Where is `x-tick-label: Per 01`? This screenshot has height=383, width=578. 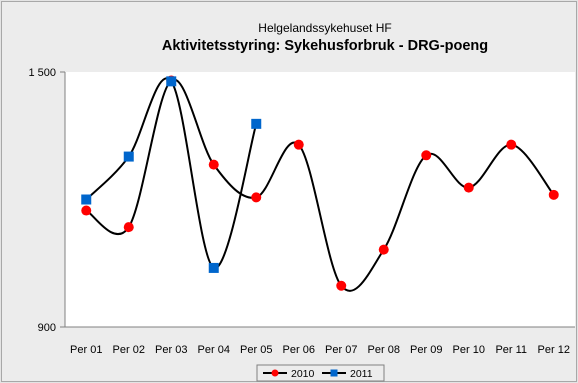 x-tick-label: Per 01 is located at coordinates (86, 350).